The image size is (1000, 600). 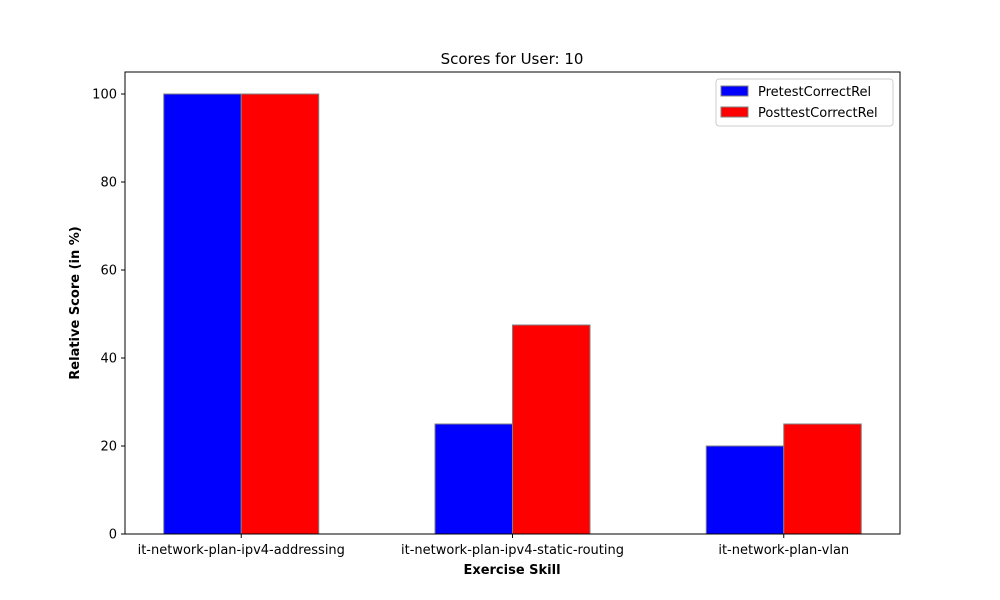 I want to click on x-tick-label: it-network-plan-ipv4-static-routing, so click(x=512, y=550).